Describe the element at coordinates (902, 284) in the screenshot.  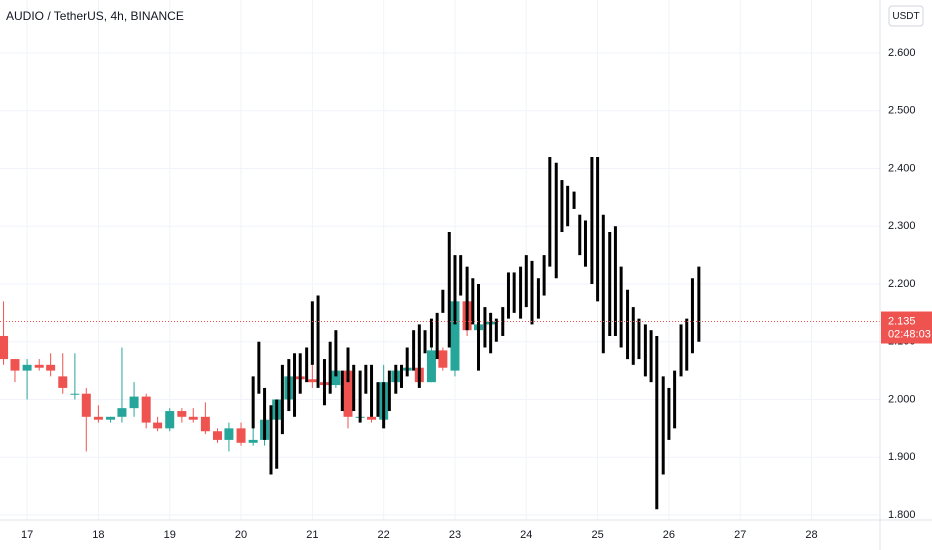
I see `y-tick-label: 2.200` at that location.